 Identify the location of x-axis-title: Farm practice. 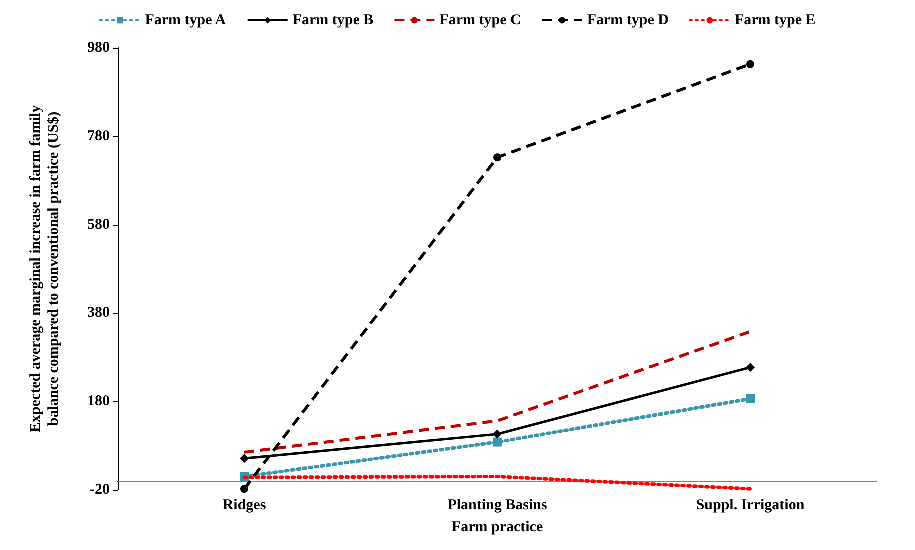
(498, 528).